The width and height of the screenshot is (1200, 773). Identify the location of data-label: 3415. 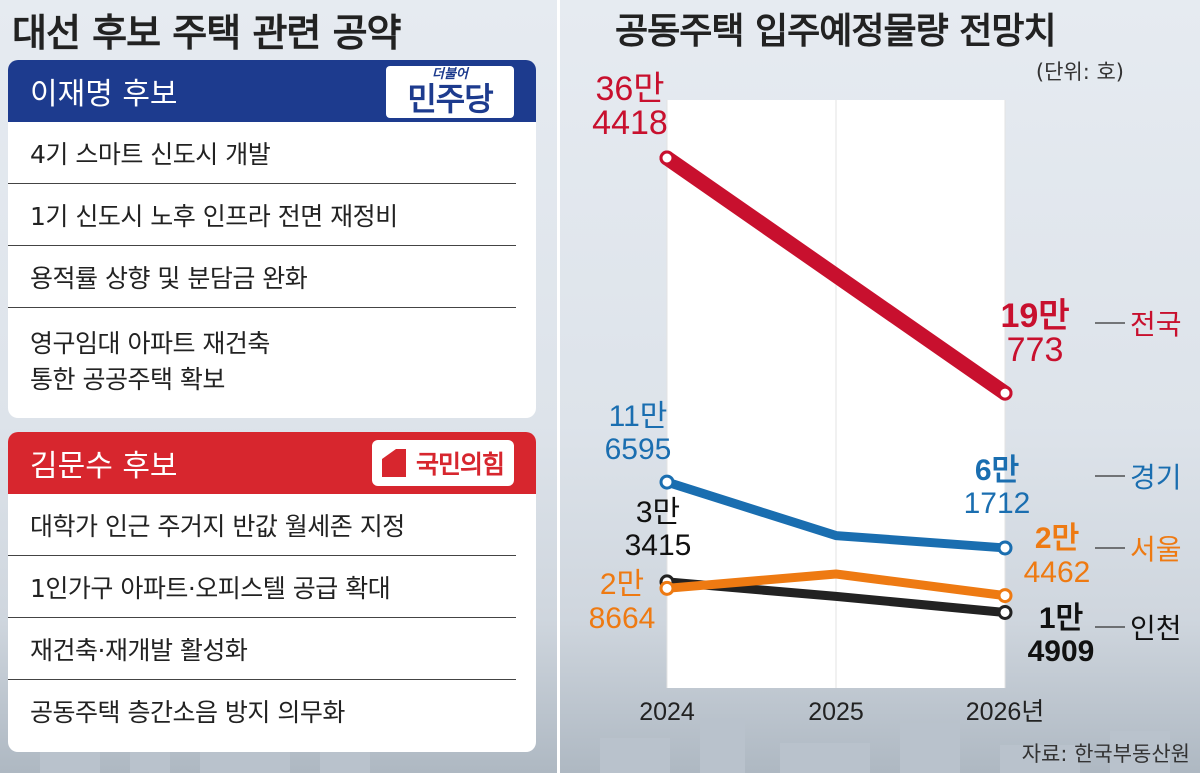
(658, 545).